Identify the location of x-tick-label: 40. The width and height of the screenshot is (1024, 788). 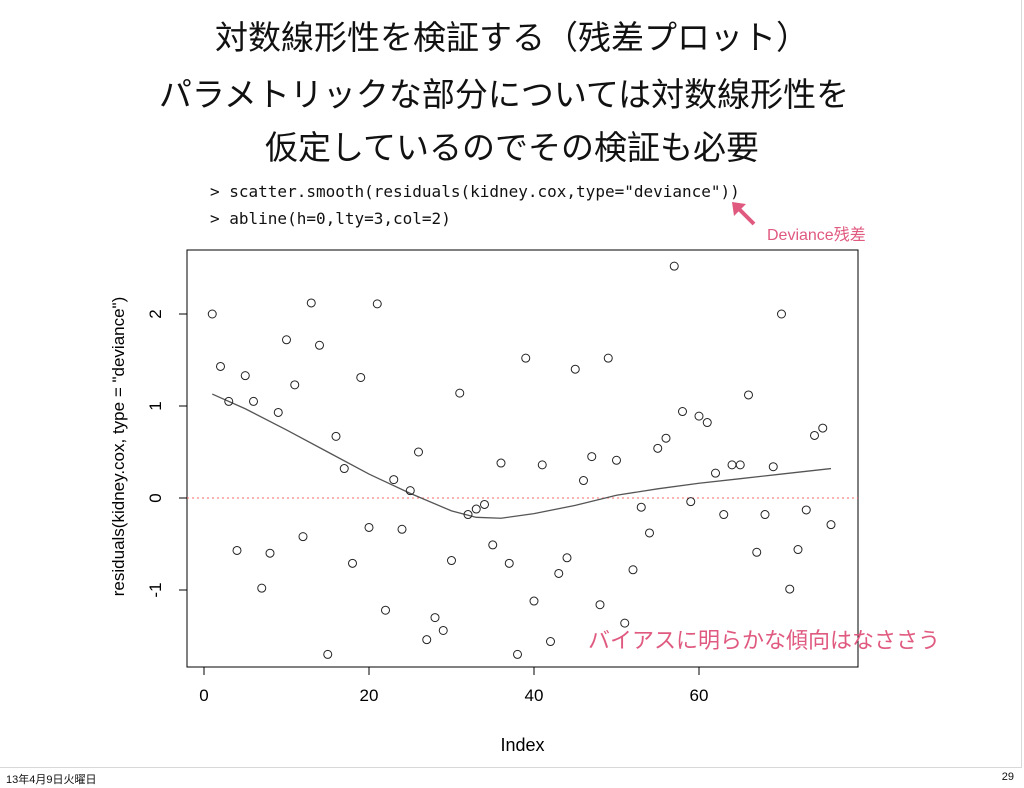
(534, 695).